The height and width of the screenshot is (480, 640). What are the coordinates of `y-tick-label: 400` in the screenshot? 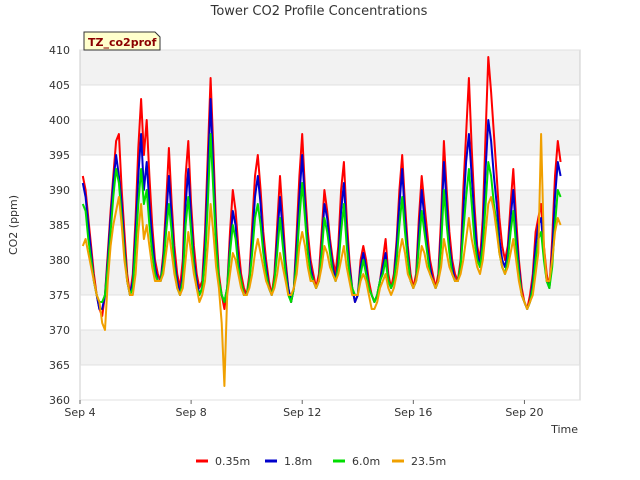 It's located at (59, 120).